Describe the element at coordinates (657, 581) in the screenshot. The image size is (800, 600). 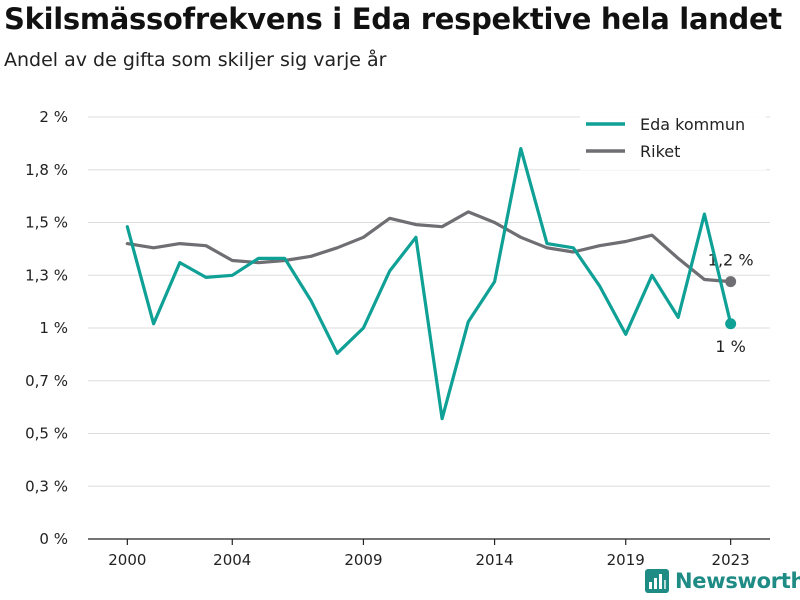
I see `newsworthy-logo-icon` at that location.